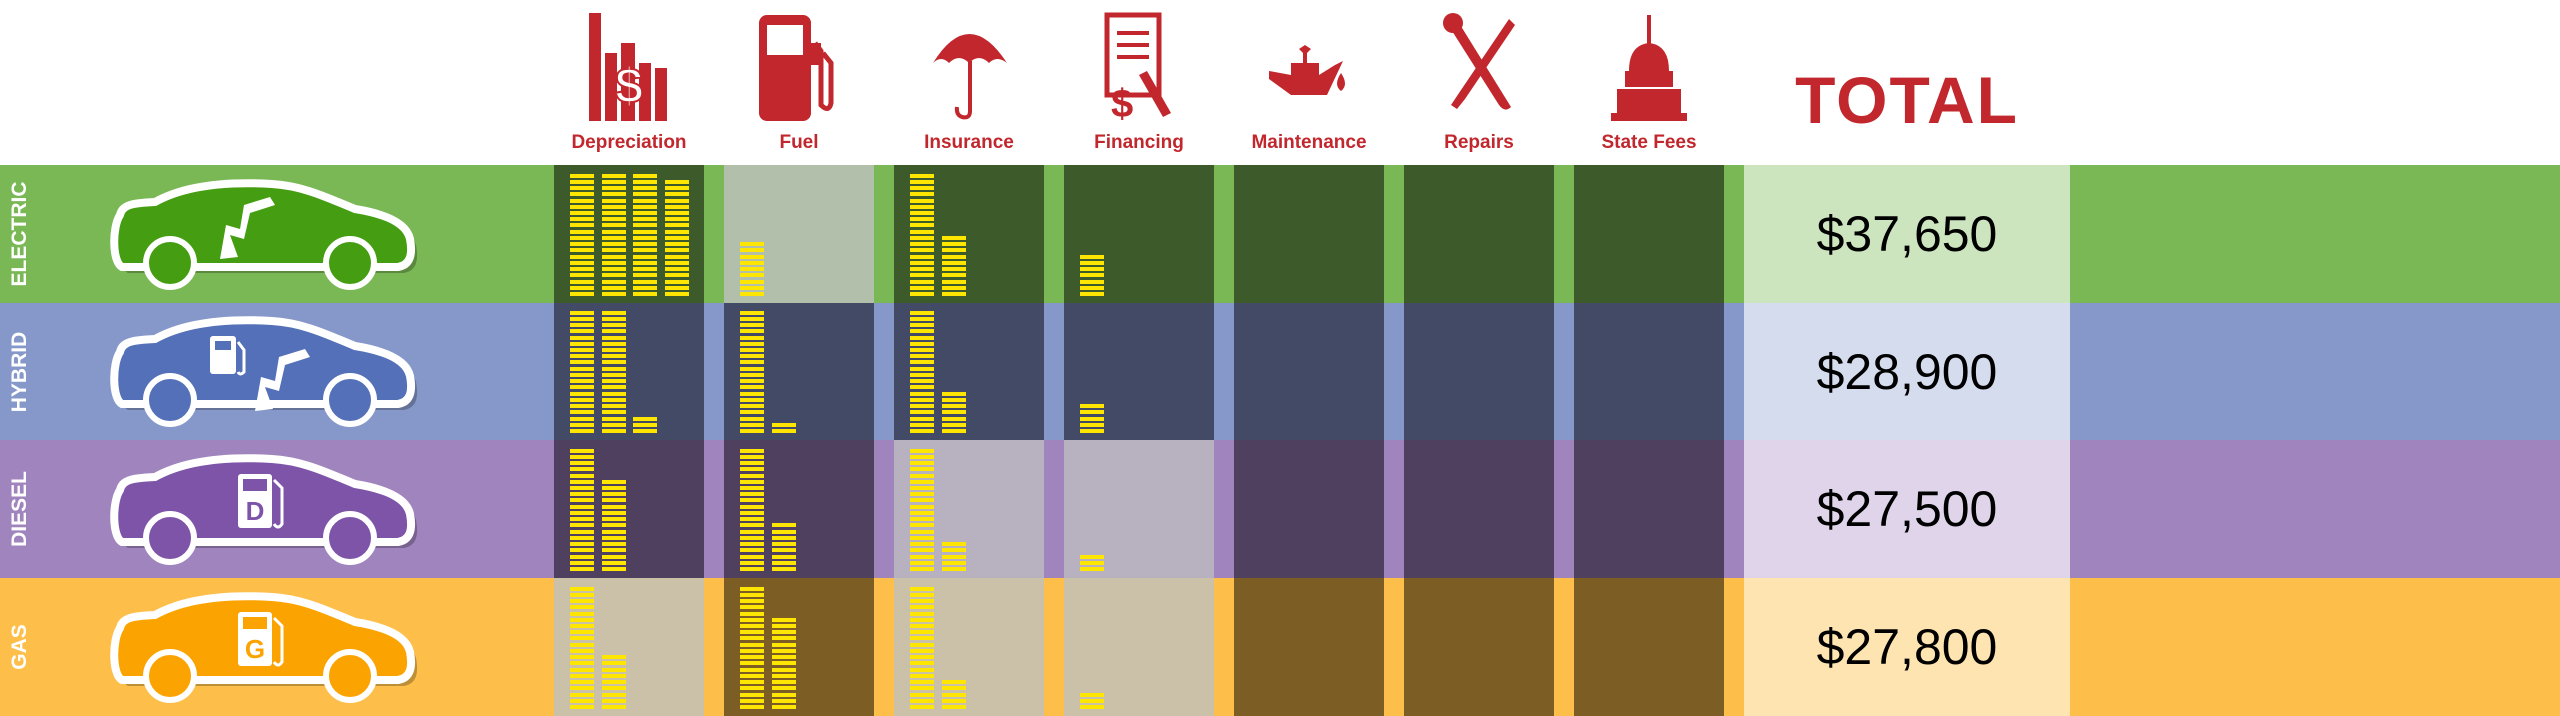  What do you see at coordinates (799, 142) in the screenshot?
I see `column-label: Fuel` at bounding box center [799, 142].